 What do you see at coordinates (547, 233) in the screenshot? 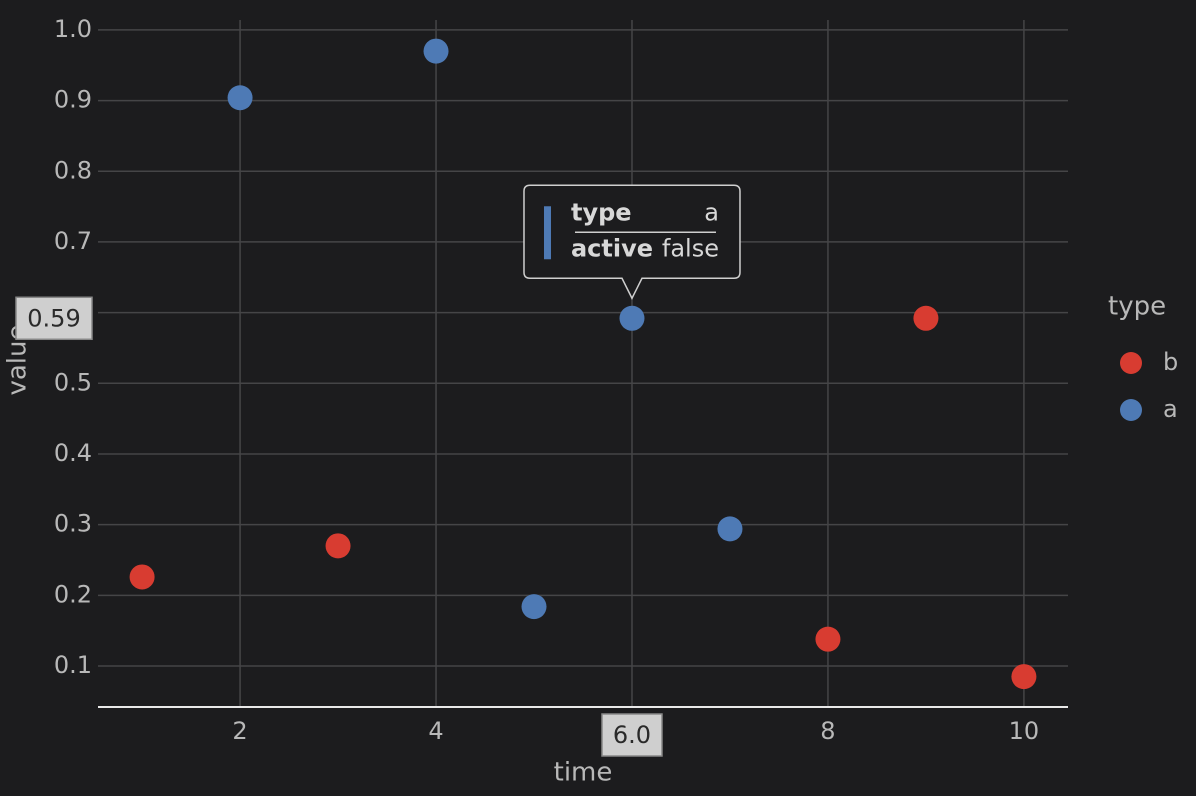
I see `tooltip-color-bar` at bounding box center [547, 233].